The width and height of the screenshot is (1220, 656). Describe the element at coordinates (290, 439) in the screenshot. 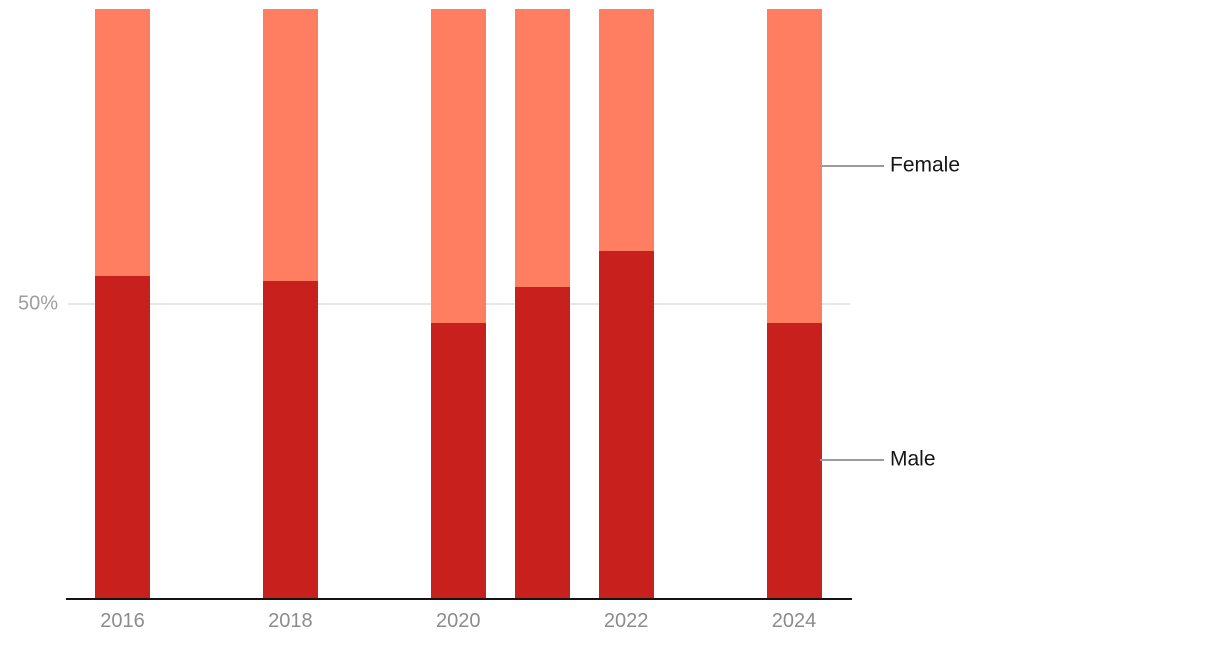

I see `bar-segment-male-2018` at that location.